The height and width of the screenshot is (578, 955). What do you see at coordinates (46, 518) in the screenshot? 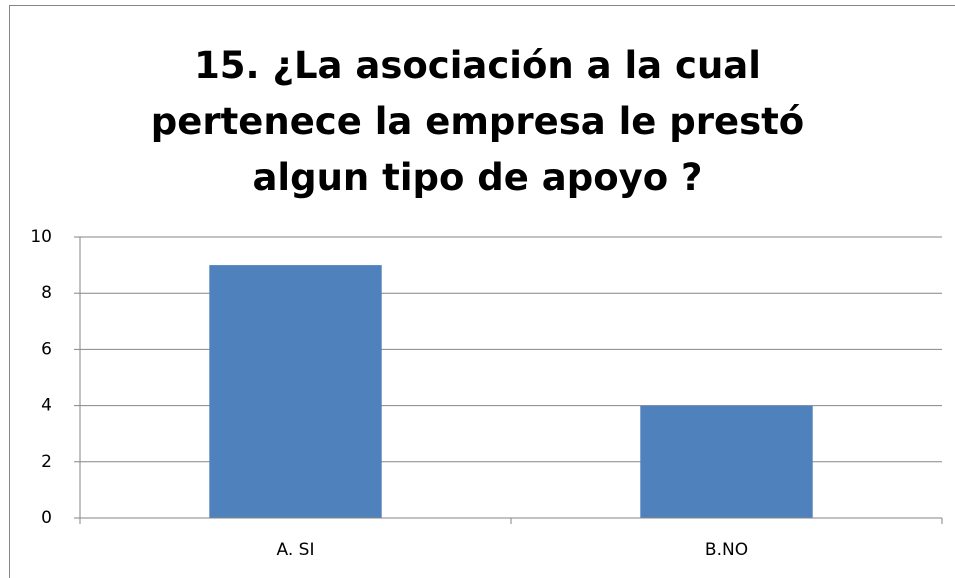
I see `y-tick-label: 0` at bounding box center [46, 518].